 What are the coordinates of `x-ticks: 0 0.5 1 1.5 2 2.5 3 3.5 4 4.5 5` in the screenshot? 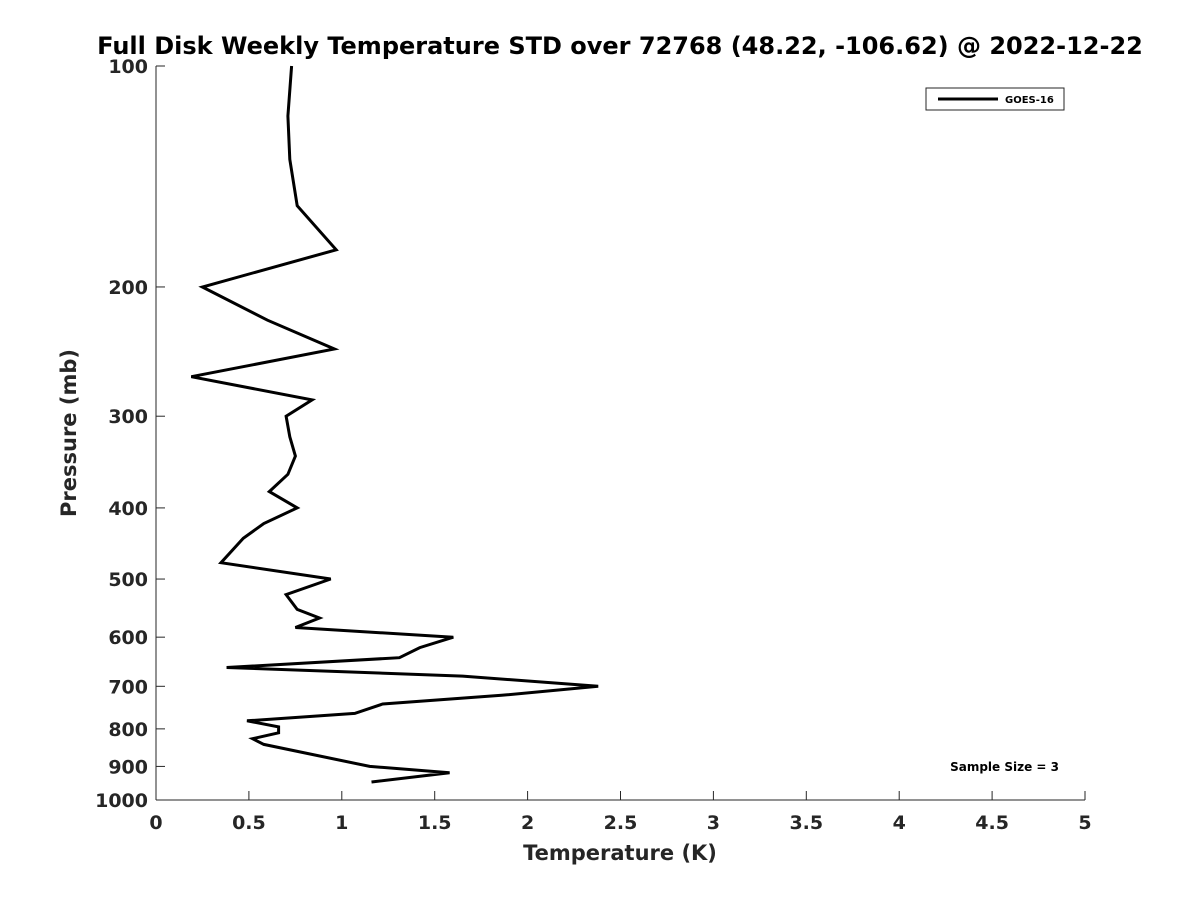 It's located at (620, 812).